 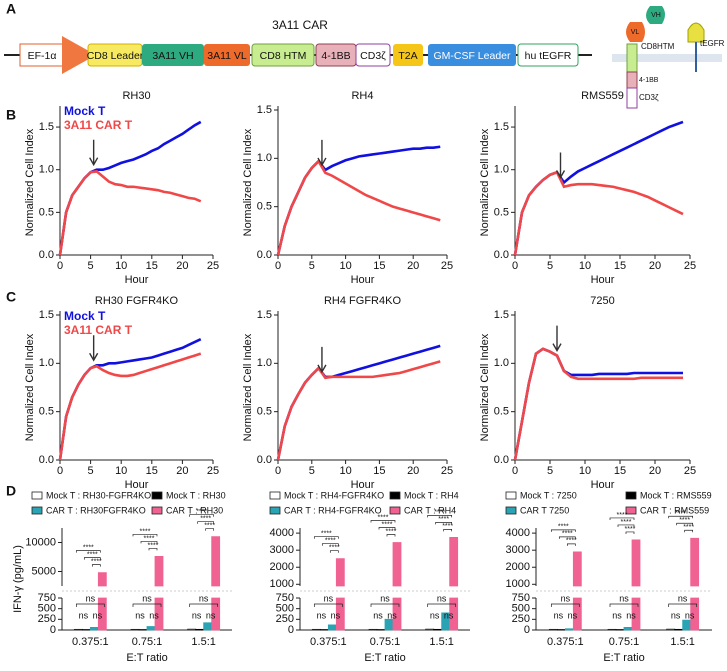 What do you see at coordinates (441, 642) in the screenshot?
I see `x-tick-label: 1.5:1` at bounding box center [441, 642].